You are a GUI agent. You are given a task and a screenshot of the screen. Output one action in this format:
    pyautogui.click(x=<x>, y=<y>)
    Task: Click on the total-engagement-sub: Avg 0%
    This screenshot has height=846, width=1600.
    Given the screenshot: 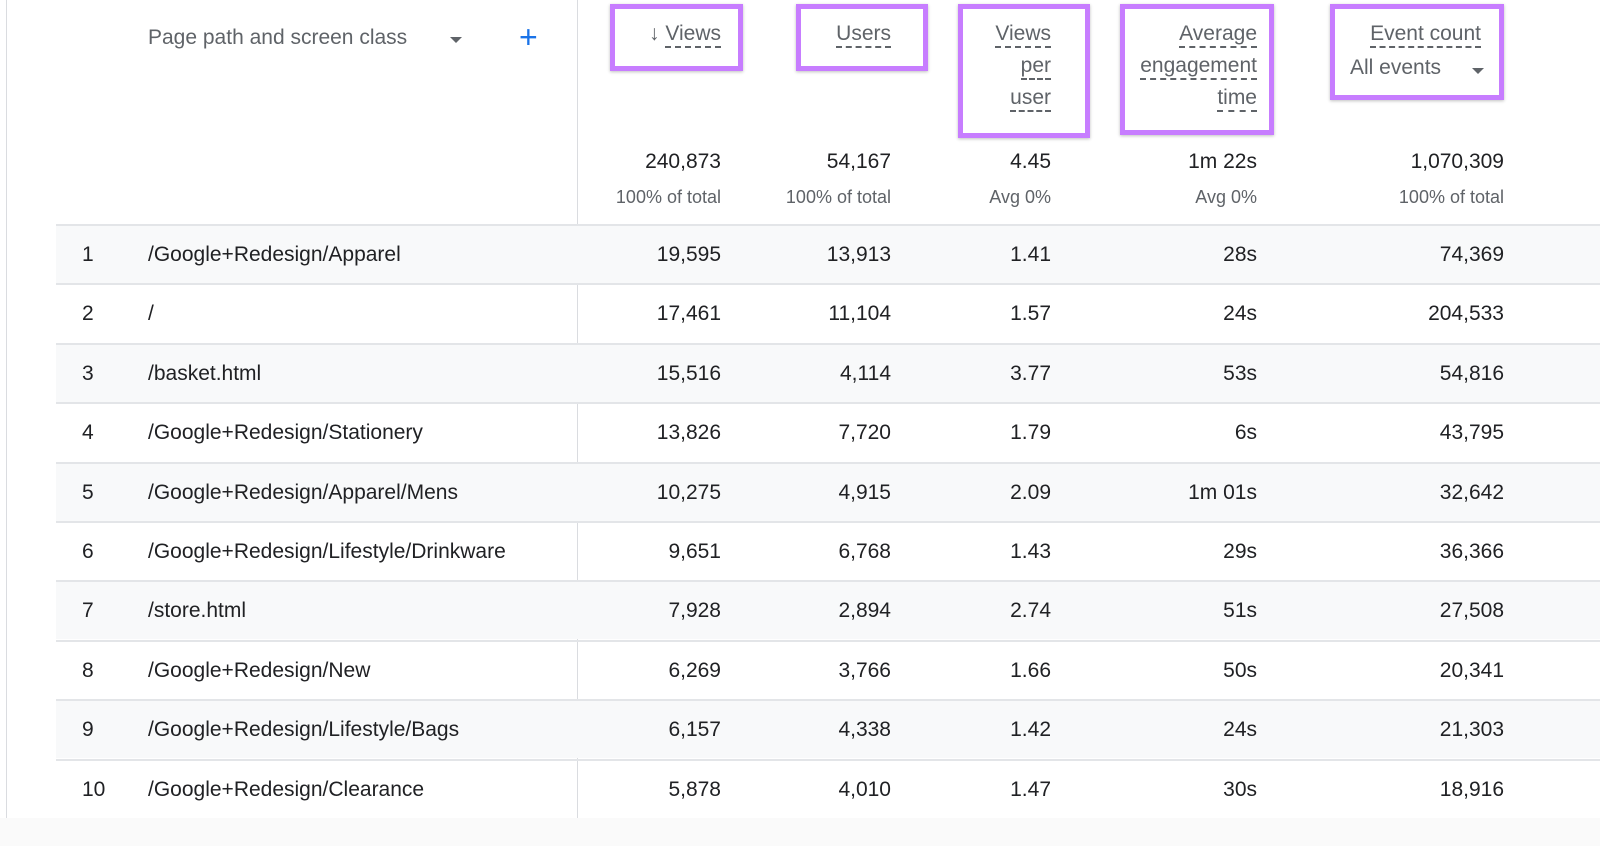 What is the action you would take?
    pyautogui.click(x=1226, y=197)
    